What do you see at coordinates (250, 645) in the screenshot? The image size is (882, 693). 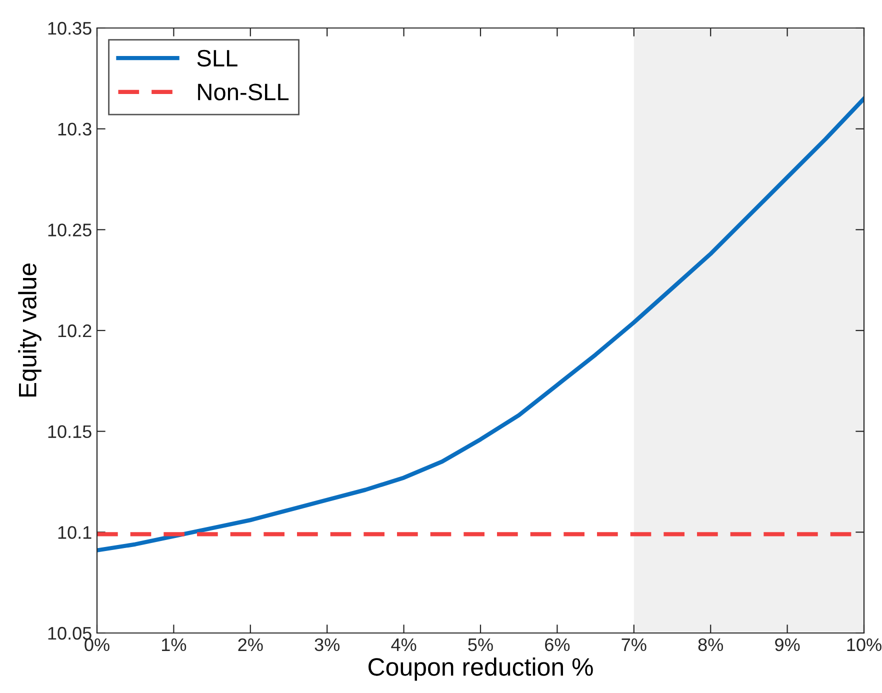 I see `x-tick-label: 2%` at bounding box center [250, 645].